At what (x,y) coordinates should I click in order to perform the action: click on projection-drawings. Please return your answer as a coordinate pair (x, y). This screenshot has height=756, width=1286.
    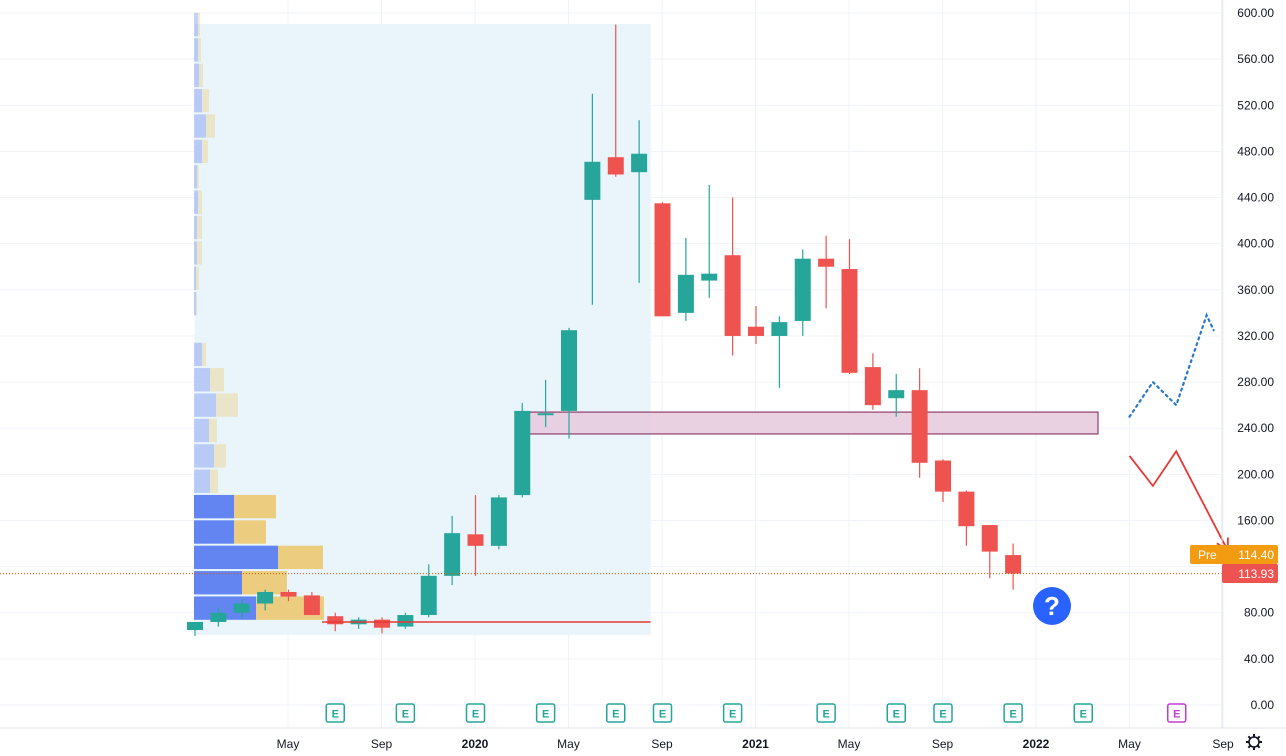
    Looking at the image, I should click on (1178, 432).